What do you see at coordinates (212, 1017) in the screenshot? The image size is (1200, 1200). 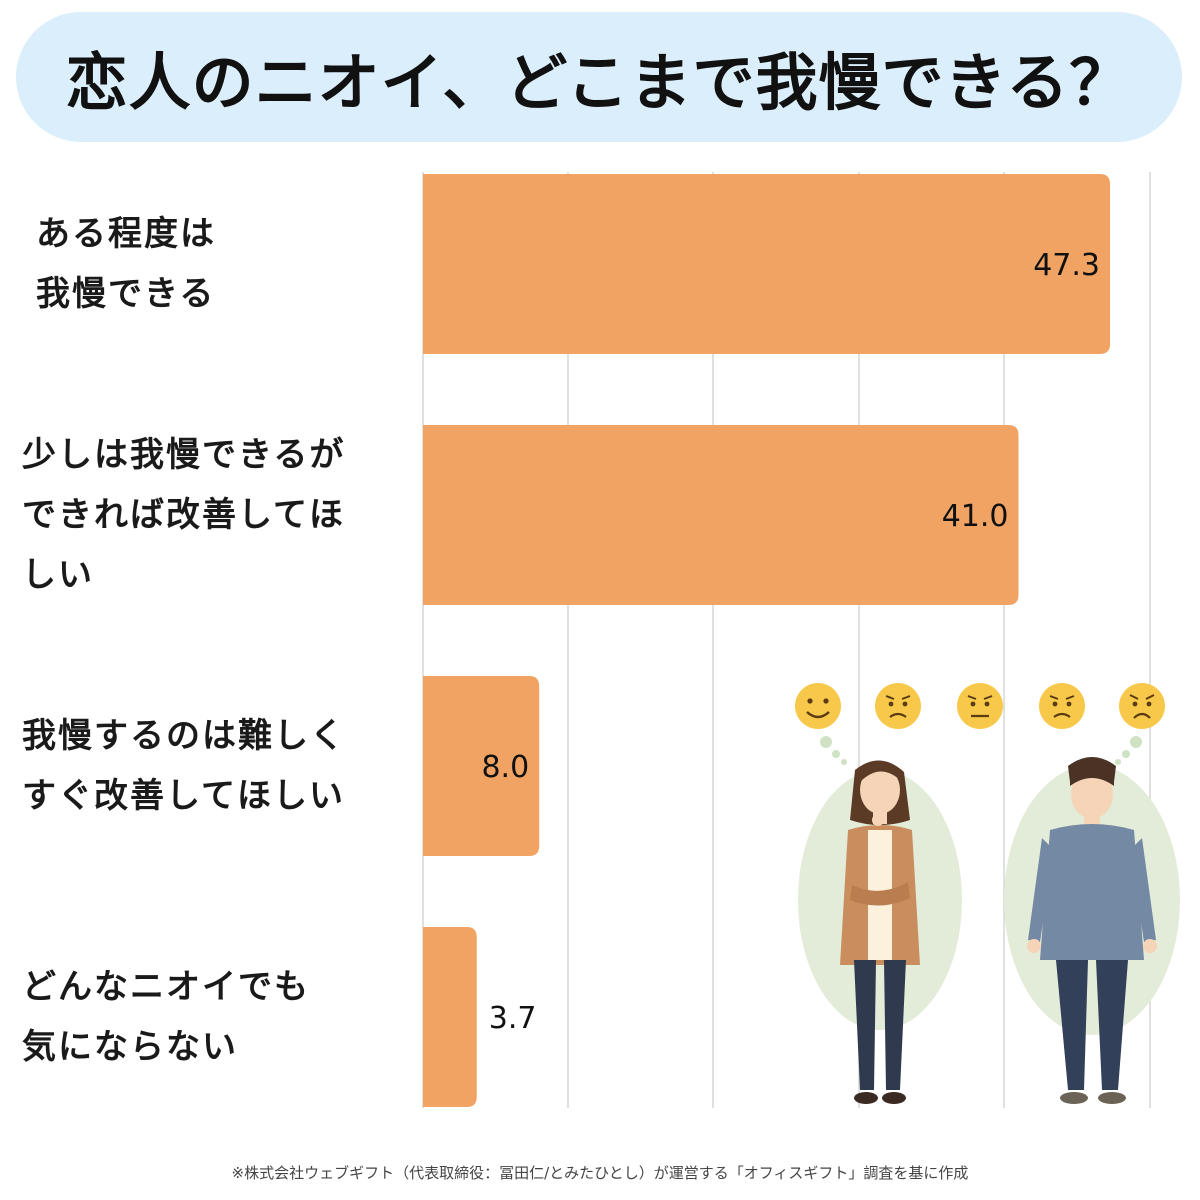 I see `category-label: どんなニオイでも 気にならない` at bounding box center [212, 1017].